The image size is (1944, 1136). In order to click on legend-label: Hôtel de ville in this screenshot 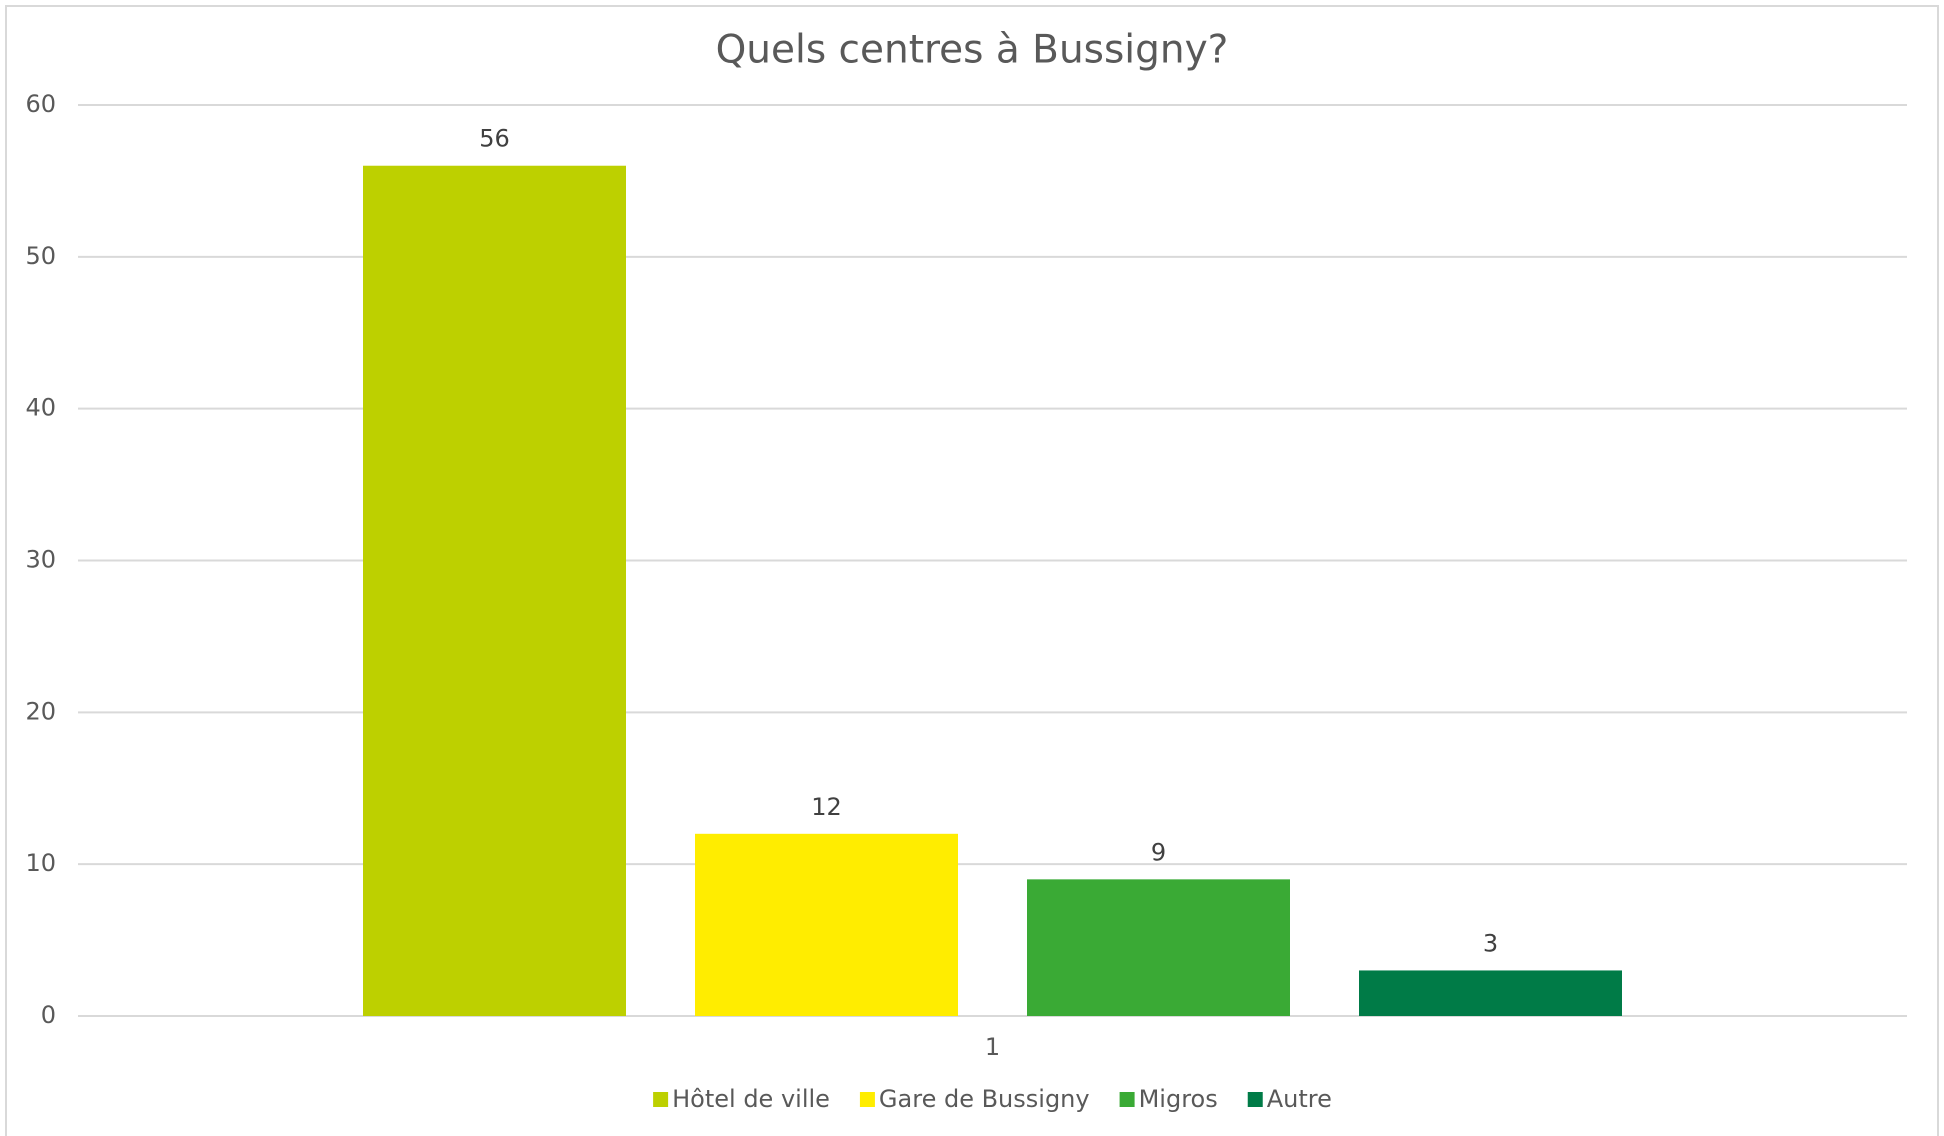, I will do `click(751, 1099)`.